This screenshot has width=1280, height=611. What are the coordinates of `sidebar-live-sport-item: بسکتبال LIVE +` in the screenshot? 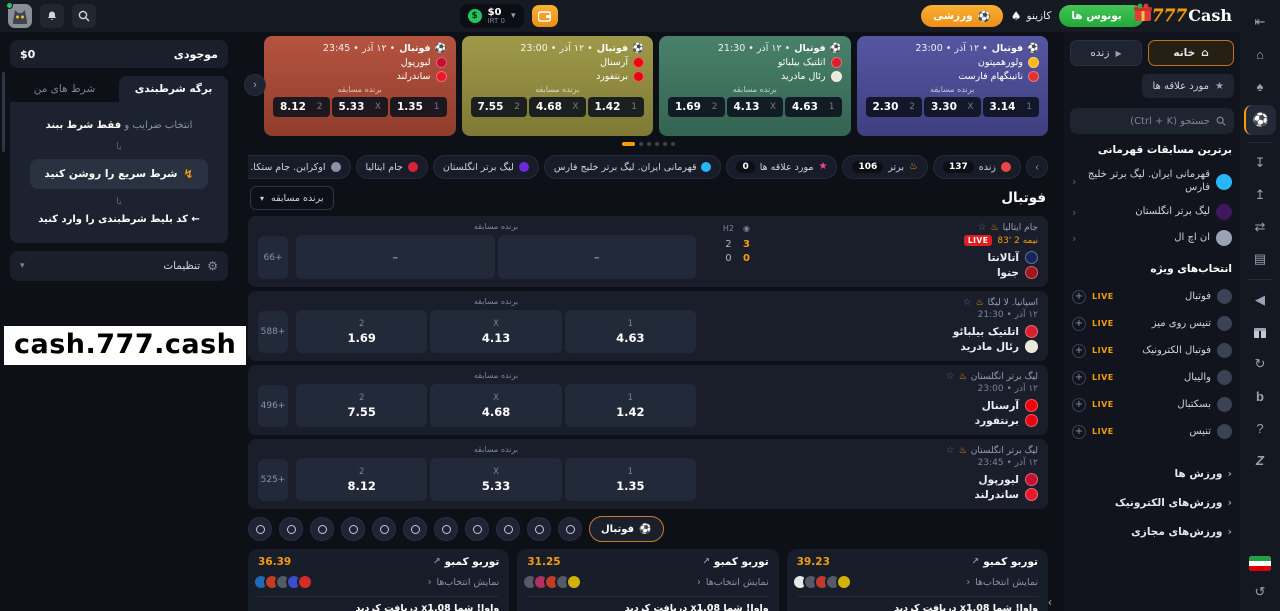 It's located at (1152, 404).